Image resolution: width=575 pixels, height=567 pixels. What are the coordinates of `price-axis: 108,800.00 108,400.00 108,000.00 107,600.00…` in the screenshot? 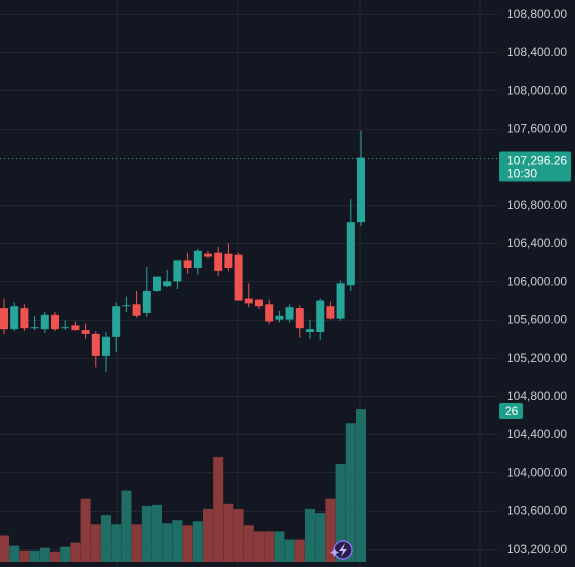 It's located at (537, 281).